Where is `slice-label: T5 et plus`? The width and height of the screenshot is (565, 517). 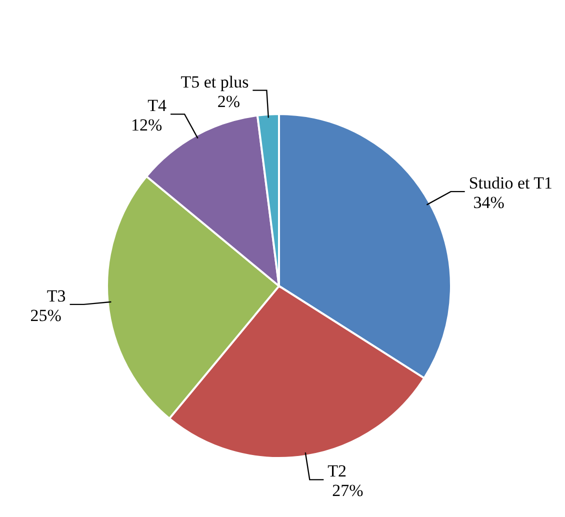
slice-label: T5 et plus is located at coordinates (214, 82).